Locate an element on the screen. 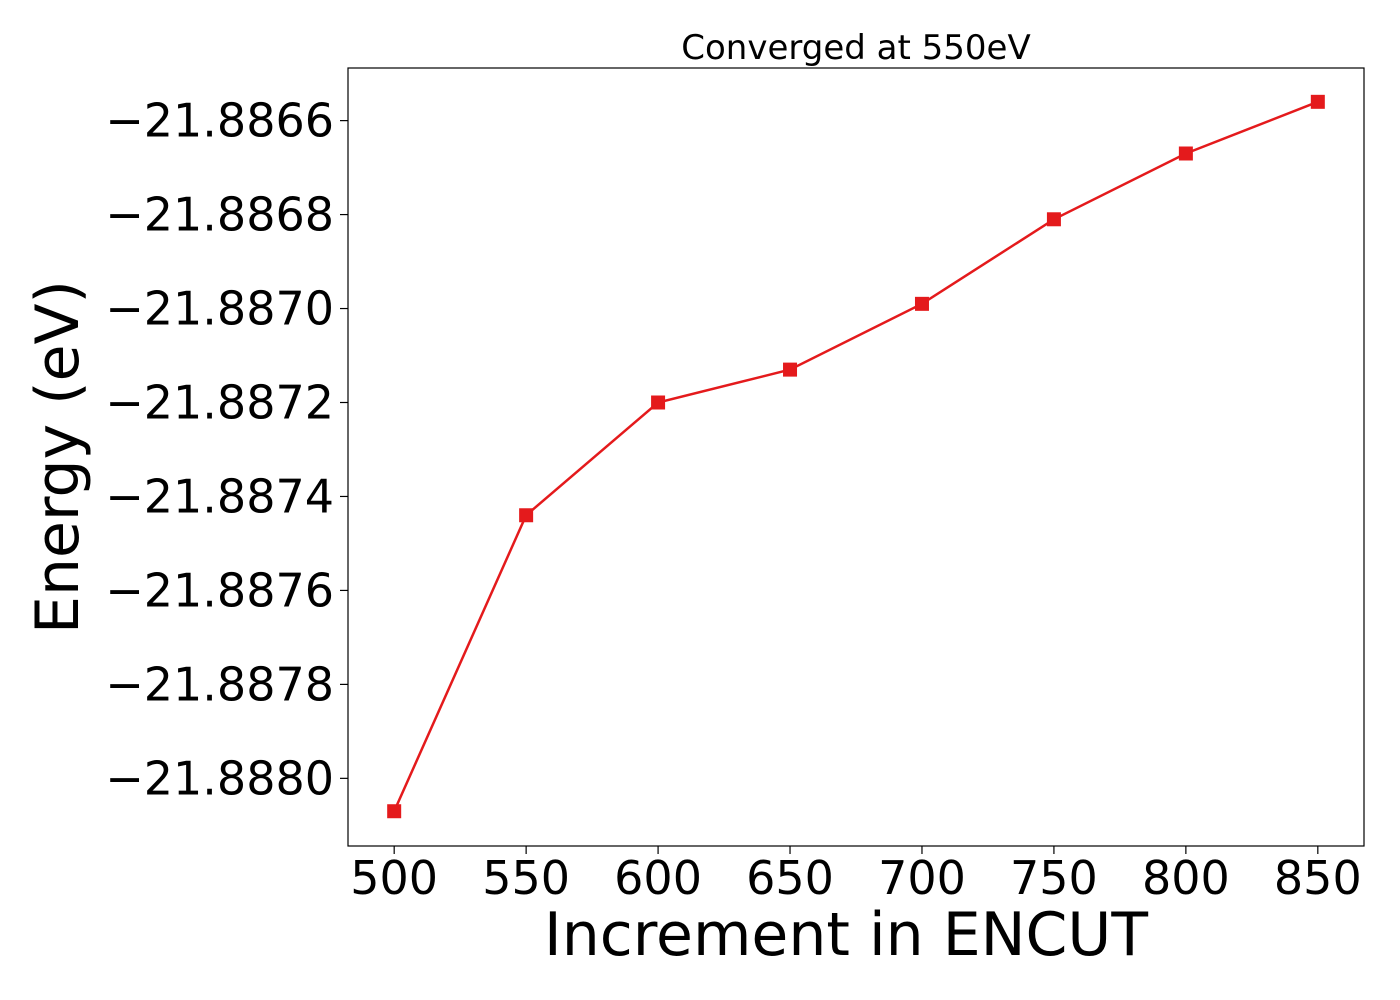 Image resolution: width=1400 pixels, height=1000 pixels. y-tick-label: −21.8872 is located at coordinates (219, 403).